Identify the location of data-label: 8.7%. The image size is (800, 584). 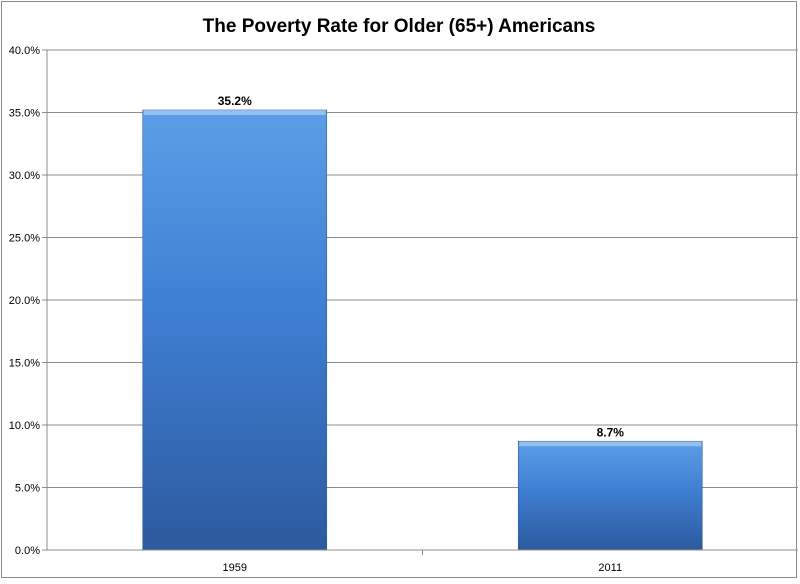
(611, 432).